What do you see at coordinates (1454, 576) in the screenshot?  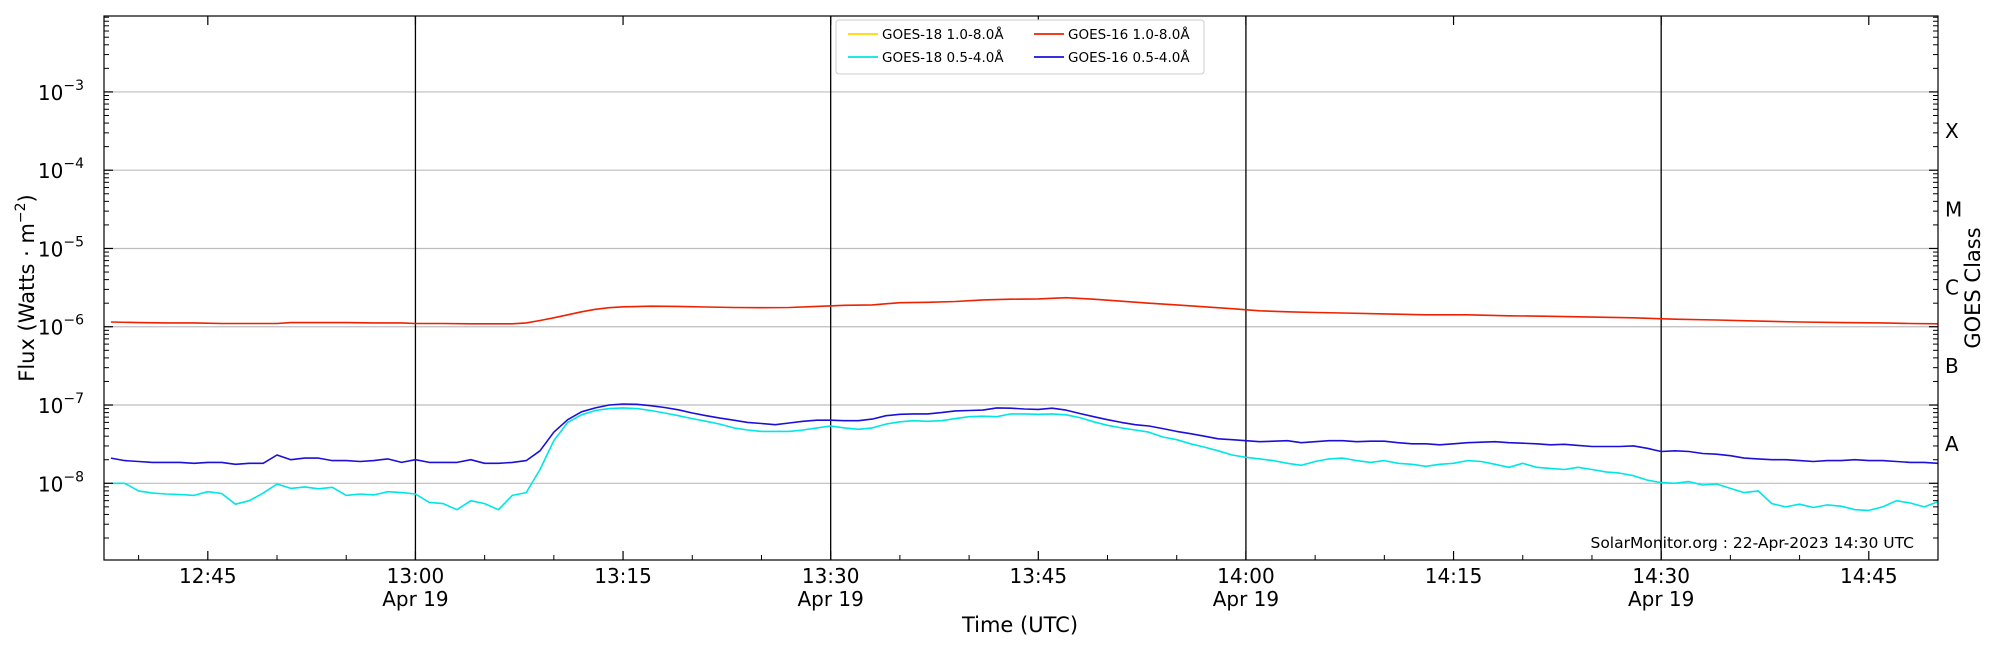 I see `x-tick-label-6: 14:15` at bounding box center [1454, 576].